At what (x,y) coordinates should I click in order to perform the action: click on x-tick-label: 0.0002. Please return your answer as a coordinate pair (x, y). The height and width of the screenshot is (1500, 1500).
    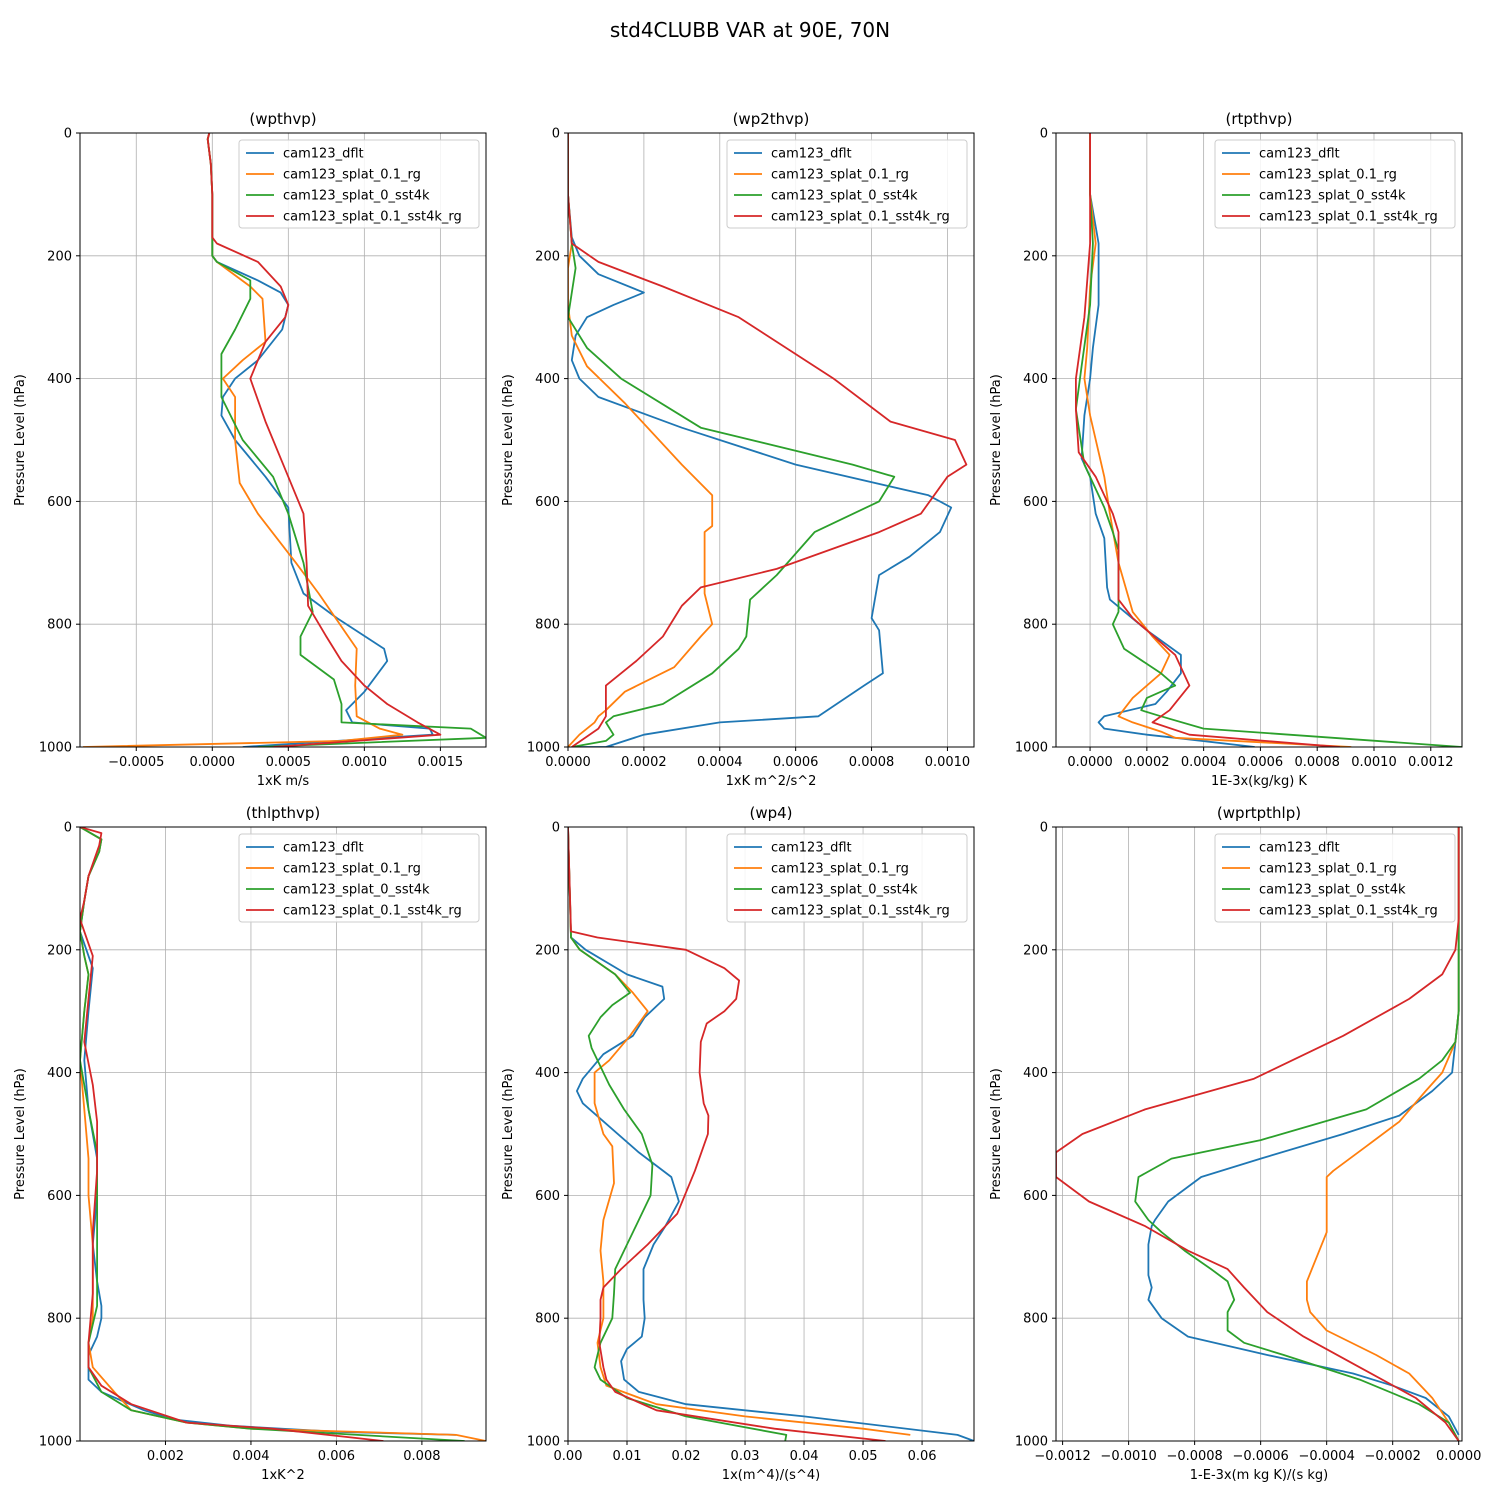
    Looking at the image, I should click on (1147, 762).